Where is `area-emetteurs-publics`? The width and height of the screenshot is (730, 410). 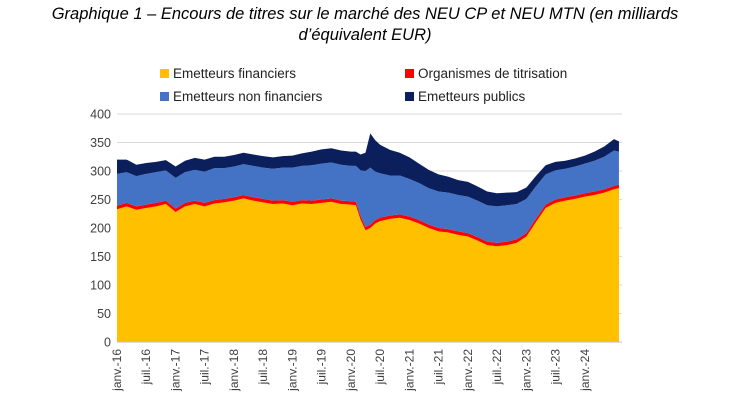 area-emetteurs-publics is located at coordinates (368, 170).